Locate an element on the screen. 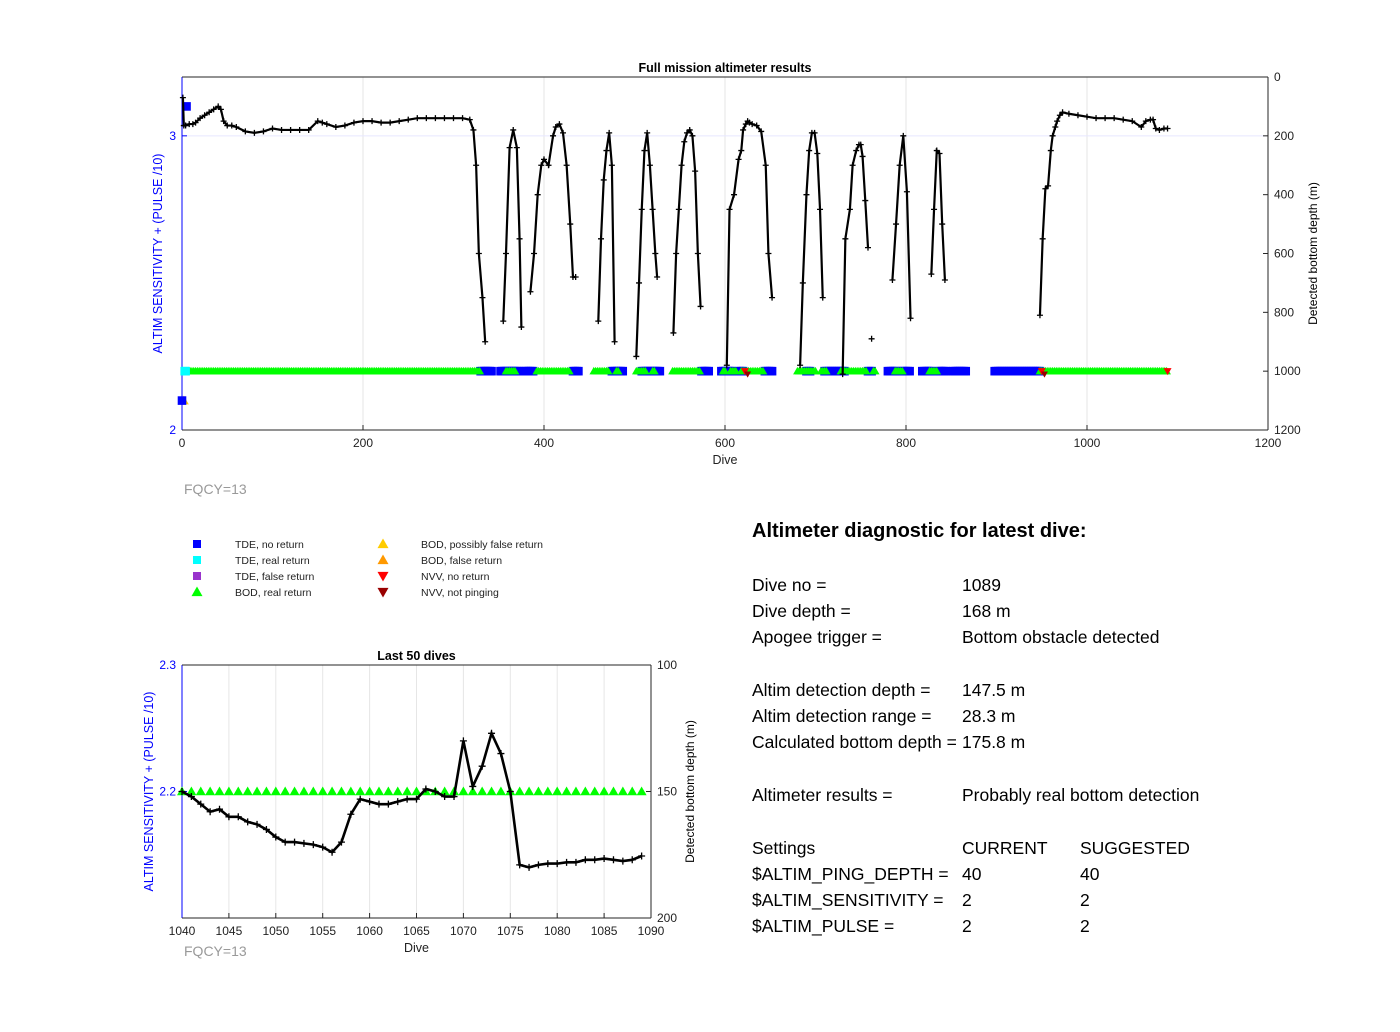  legend-item: BOD, false return is located at coordinates (439, 560).